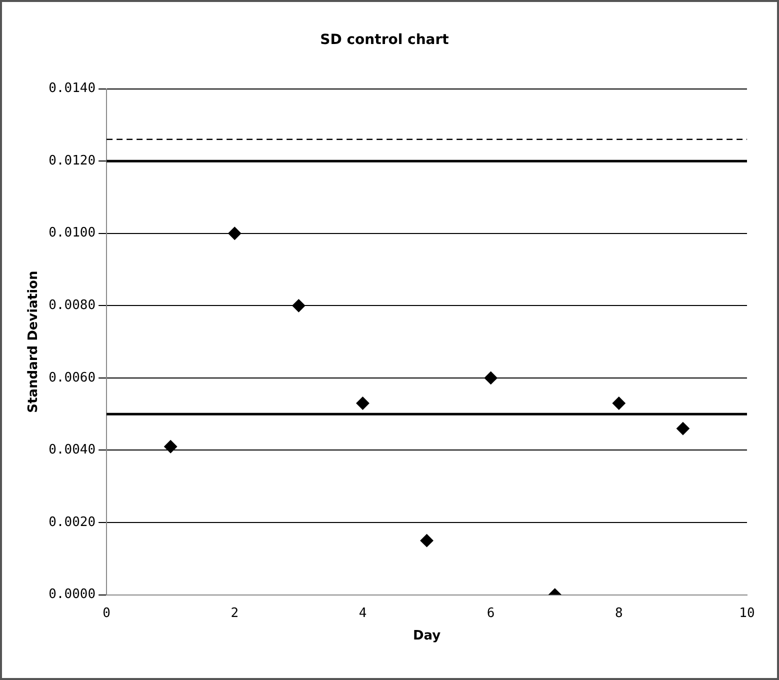 This screenshot has width=779, height=680. What do you see at coordinates (427, 636) in the screenshot?
I see `x-axis-title: Day` at bounding box center [427, 636].